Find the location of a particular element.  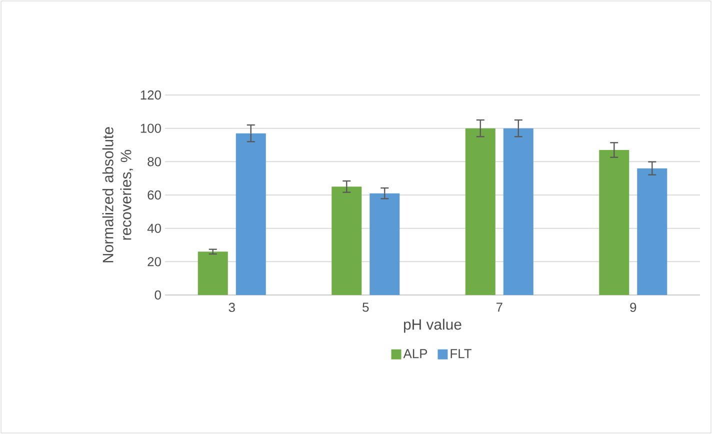

x-tick-label: 5 is located at coordinates (365, 307).